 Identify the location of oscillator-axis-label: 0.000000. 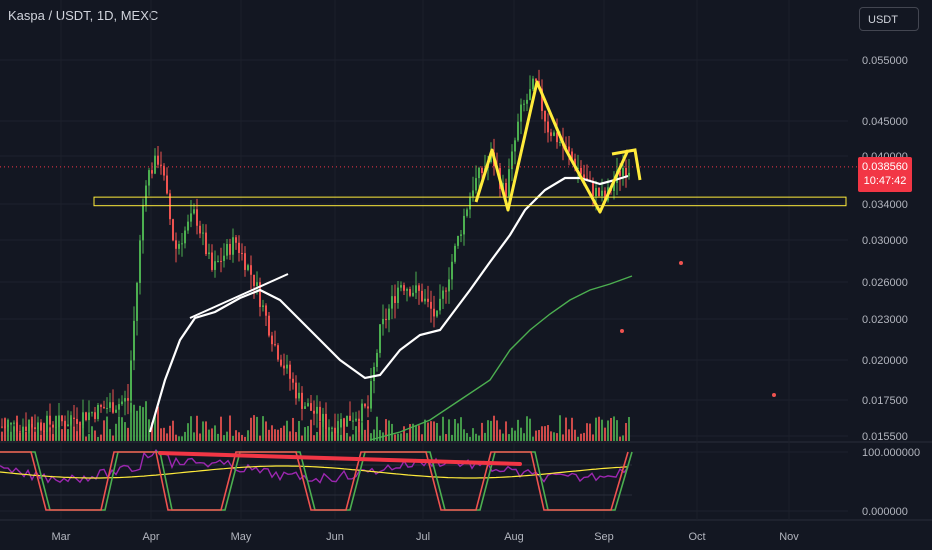
(885, 512).